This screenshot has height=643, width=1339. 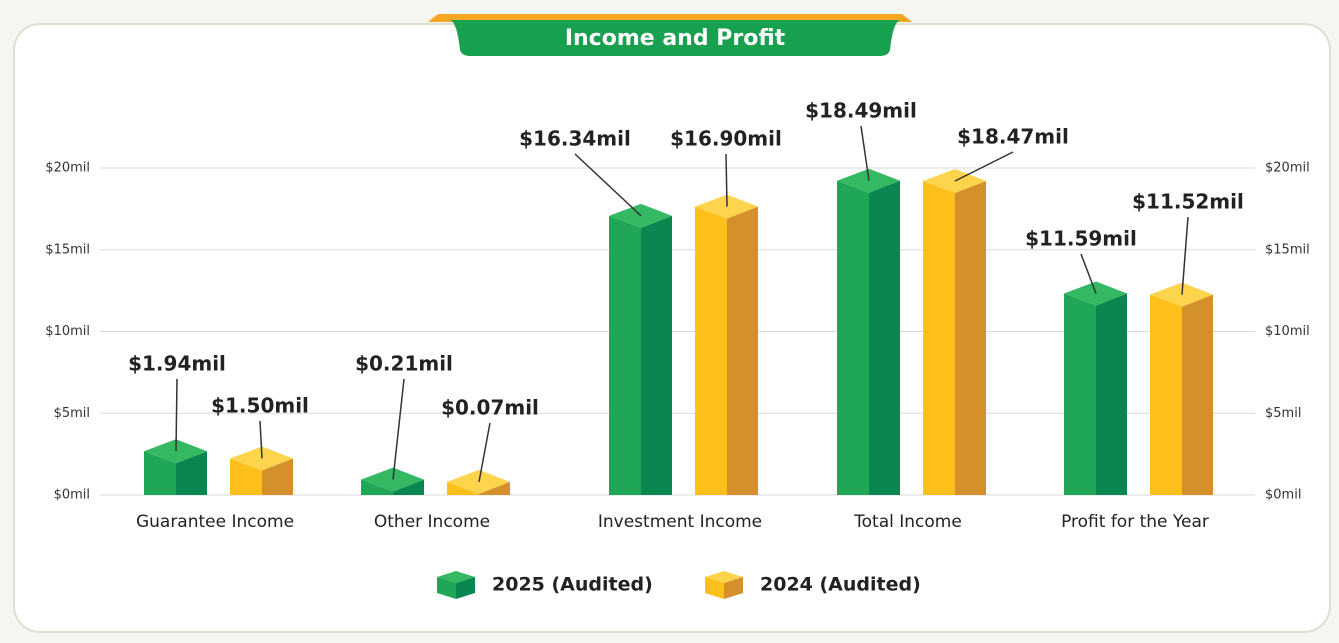 What do you see at coordinates (404, 364) in the screenshot?
I see `value-label: $0.21mil` at bounding box center [404, 364].